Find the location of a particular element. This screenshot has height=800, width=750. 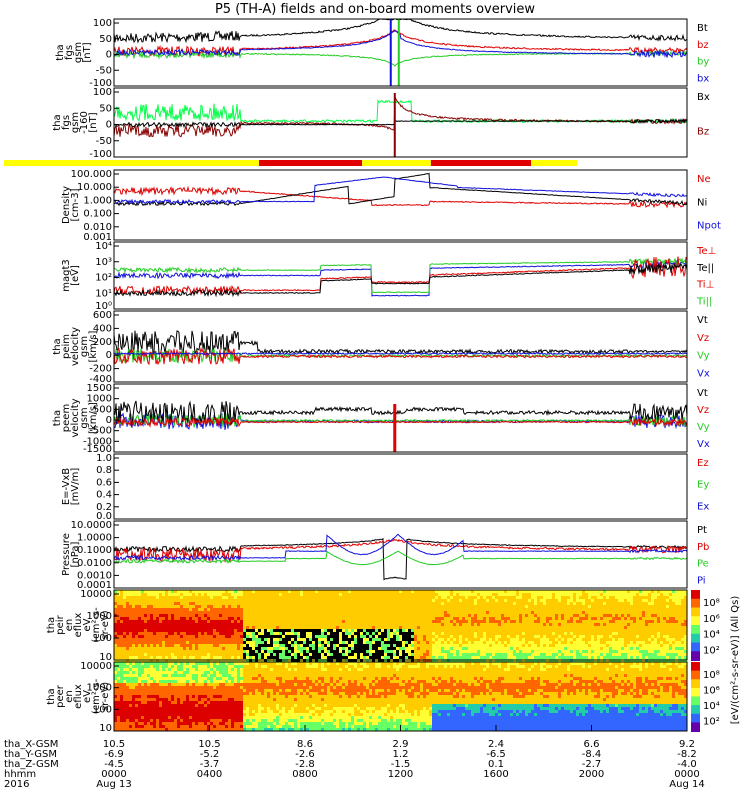

series-Pt is located at coordinates (400, 559).